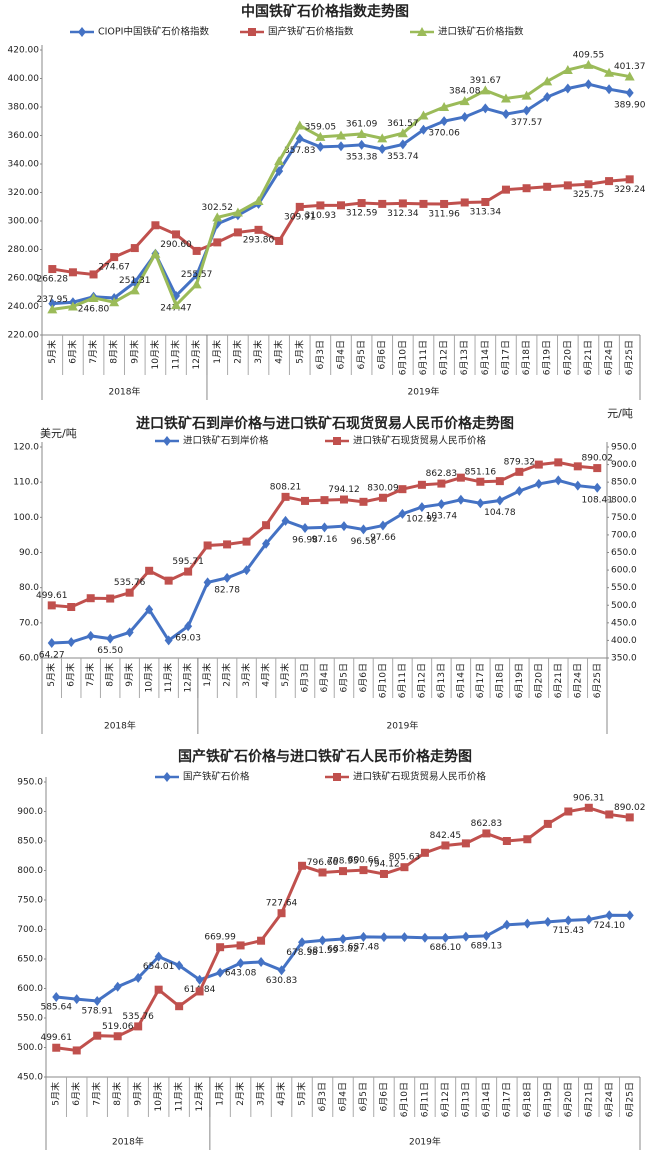 The image size is (650, 1169). Describe the element at coordinates (547, 357) in the screenshot. I see `x-tick-label: 6月19日` at that location.